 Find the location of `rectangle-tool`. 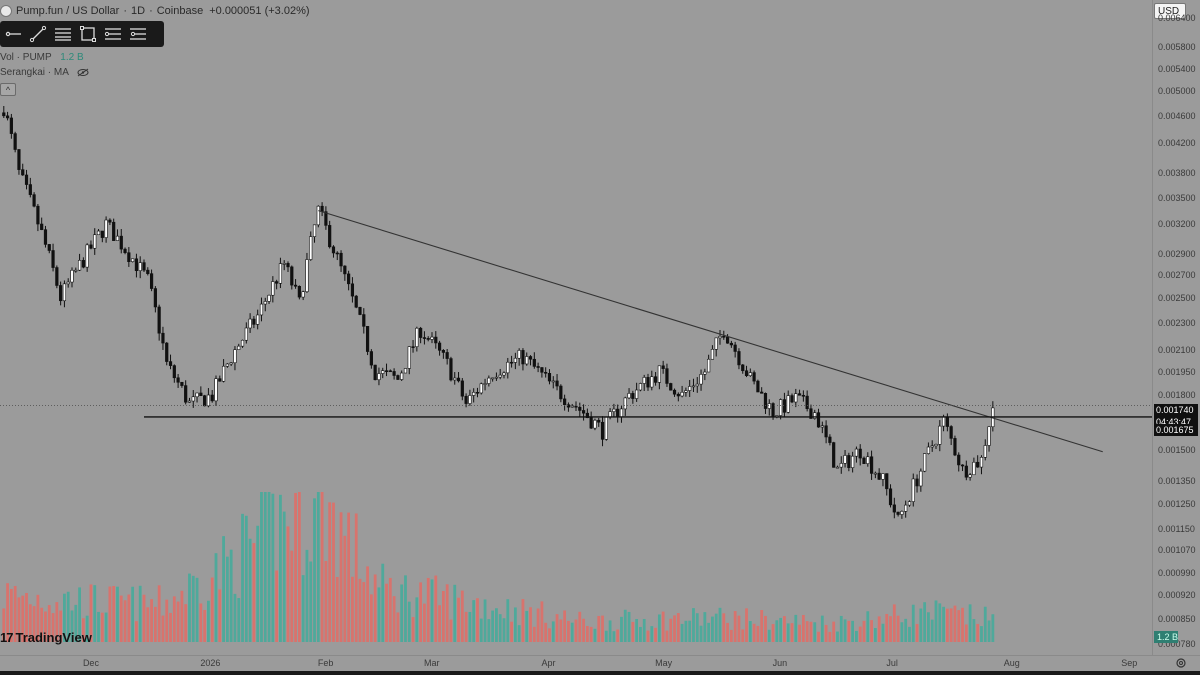

rectangle-tool is located at coordinates (88, 34).